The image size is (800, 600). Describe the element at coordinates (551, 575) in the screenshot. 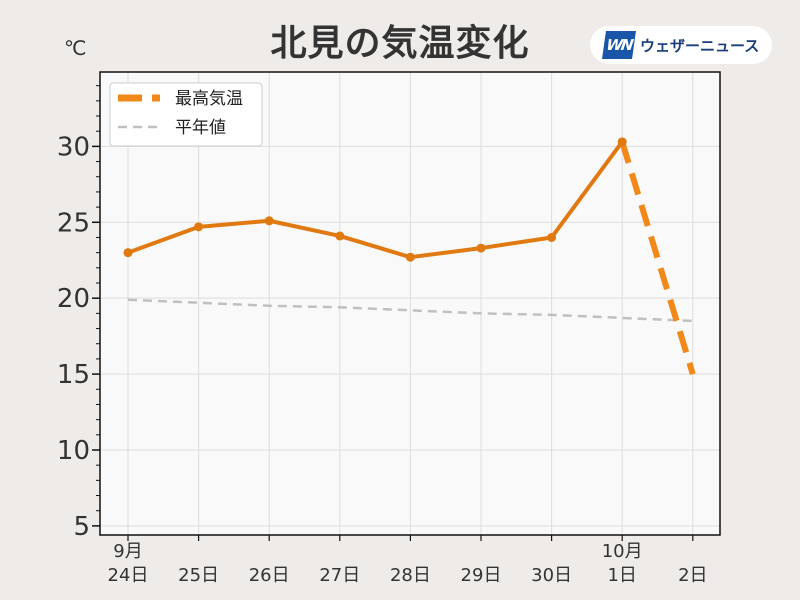

I see `x-tick-label-day: 30日` at that location.